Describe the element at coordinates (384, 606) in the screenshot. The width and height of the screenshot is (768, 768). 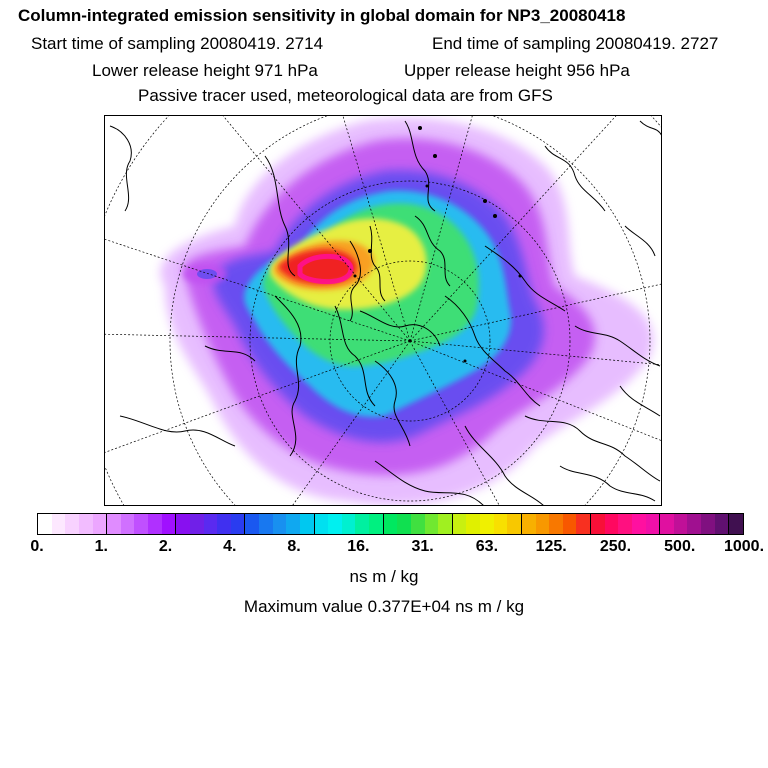
I see `maximum-value-label: Maximum value 0.377E+04 ns m / kg` at that location.